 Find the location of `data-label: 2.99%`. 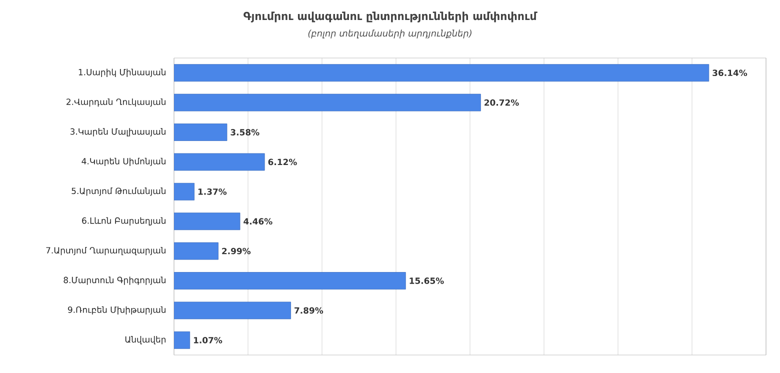

data-label: 2.99% is located at coordinates (236, 251).